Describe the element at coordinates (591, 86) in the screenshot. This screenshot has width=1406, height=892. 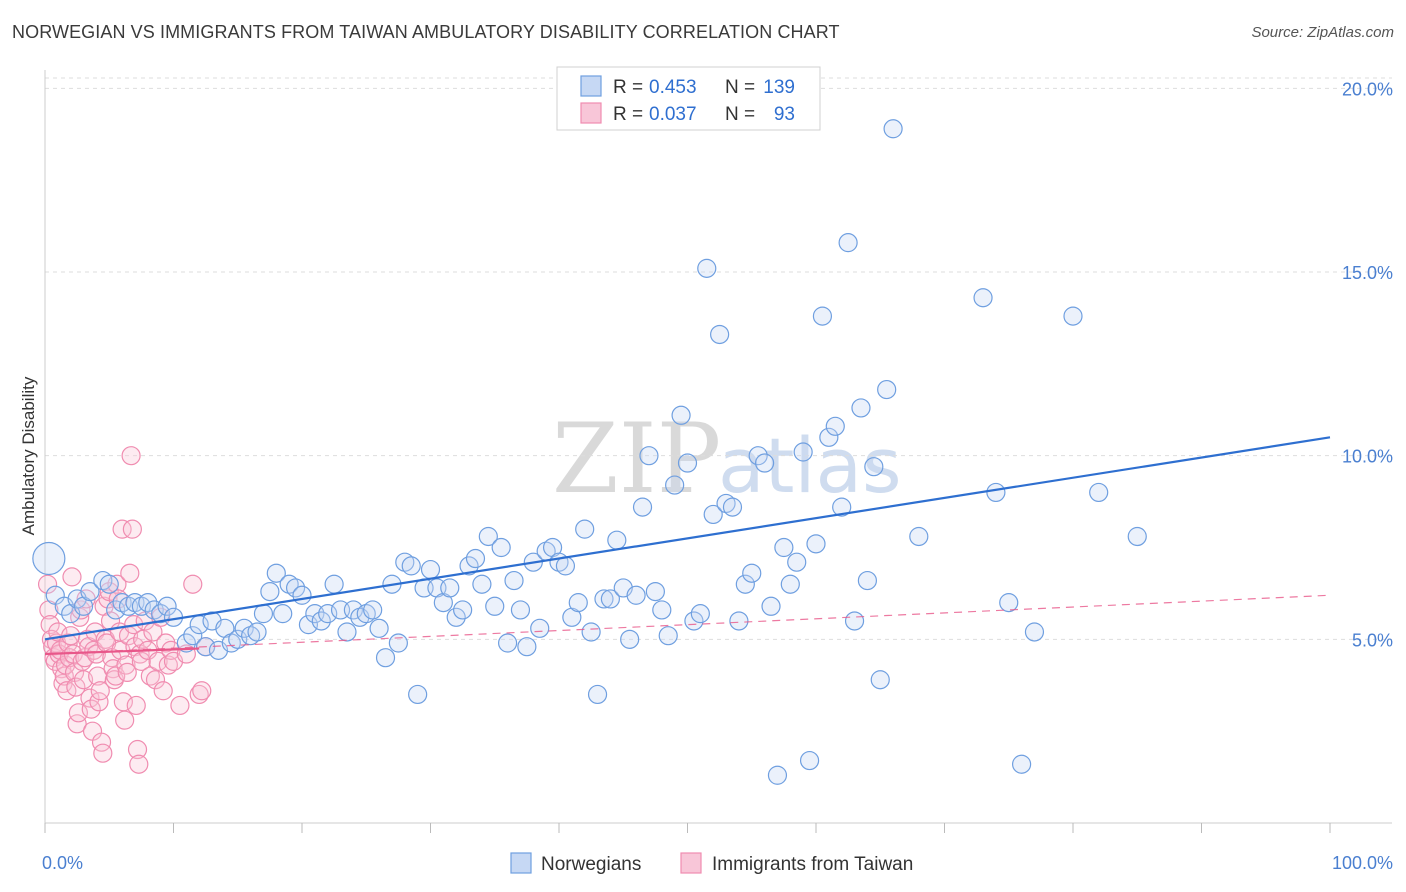
I see `legend-swatch-norwegians` at that location.